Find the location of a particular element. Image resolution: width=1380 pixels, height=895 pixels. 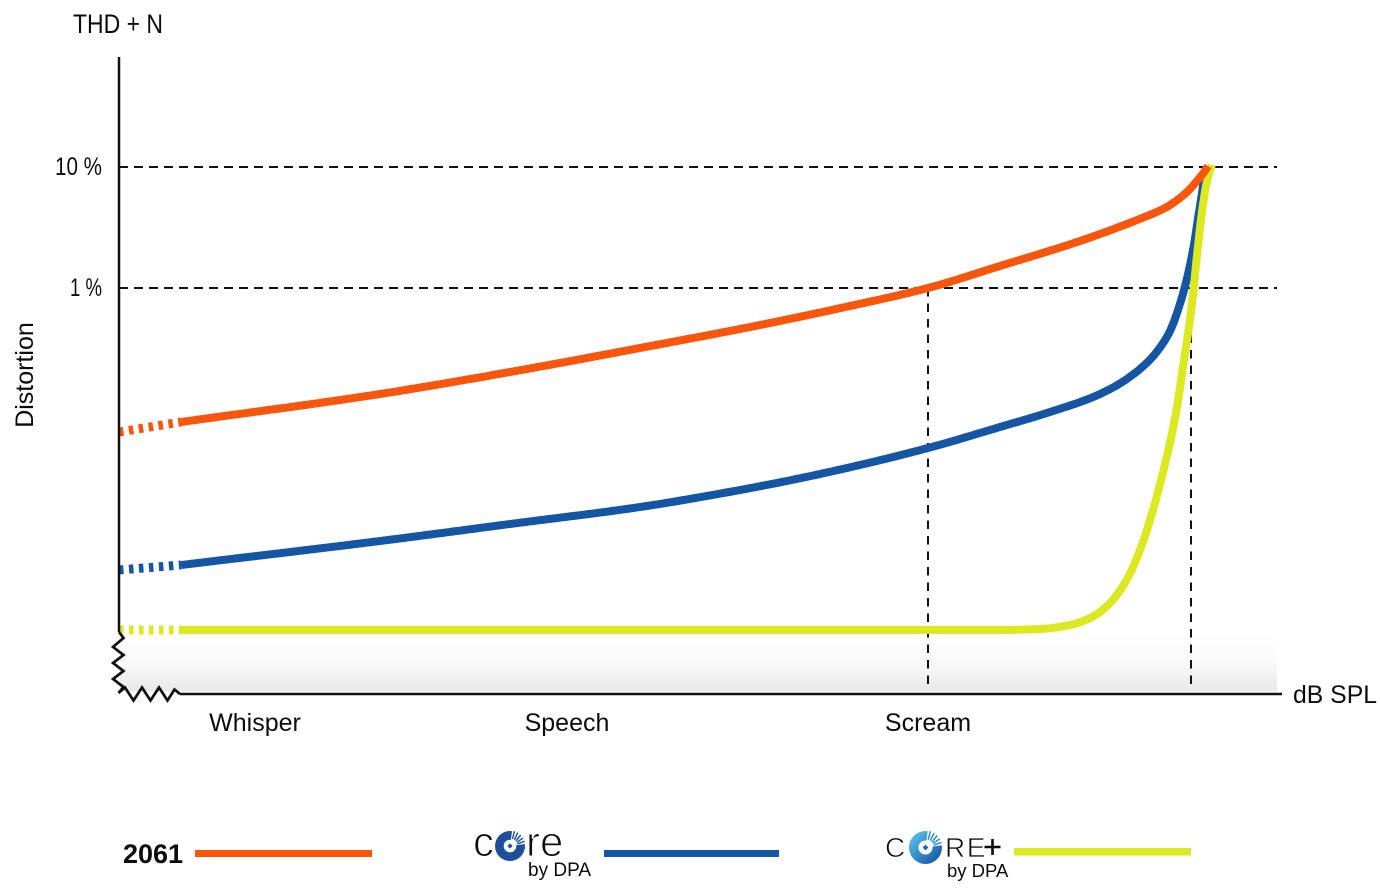

svg-text: Distortion is located at coordinates (25, 375).